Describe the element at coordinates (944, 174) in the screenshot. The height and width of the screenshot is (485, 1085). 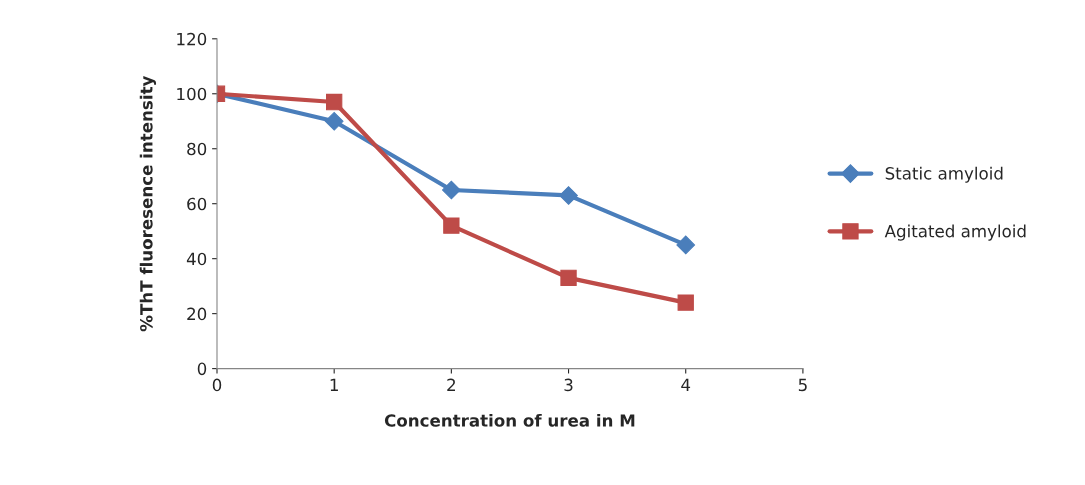
I see `legend-label: Static amyloid` at that location.